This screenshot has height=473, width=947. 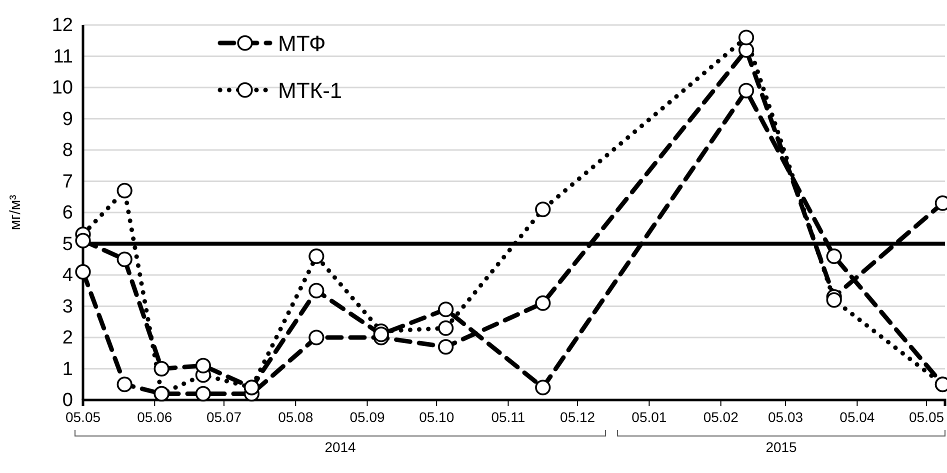 I want to click on x-tick-label: 05.01, so click(x=649, y=416).